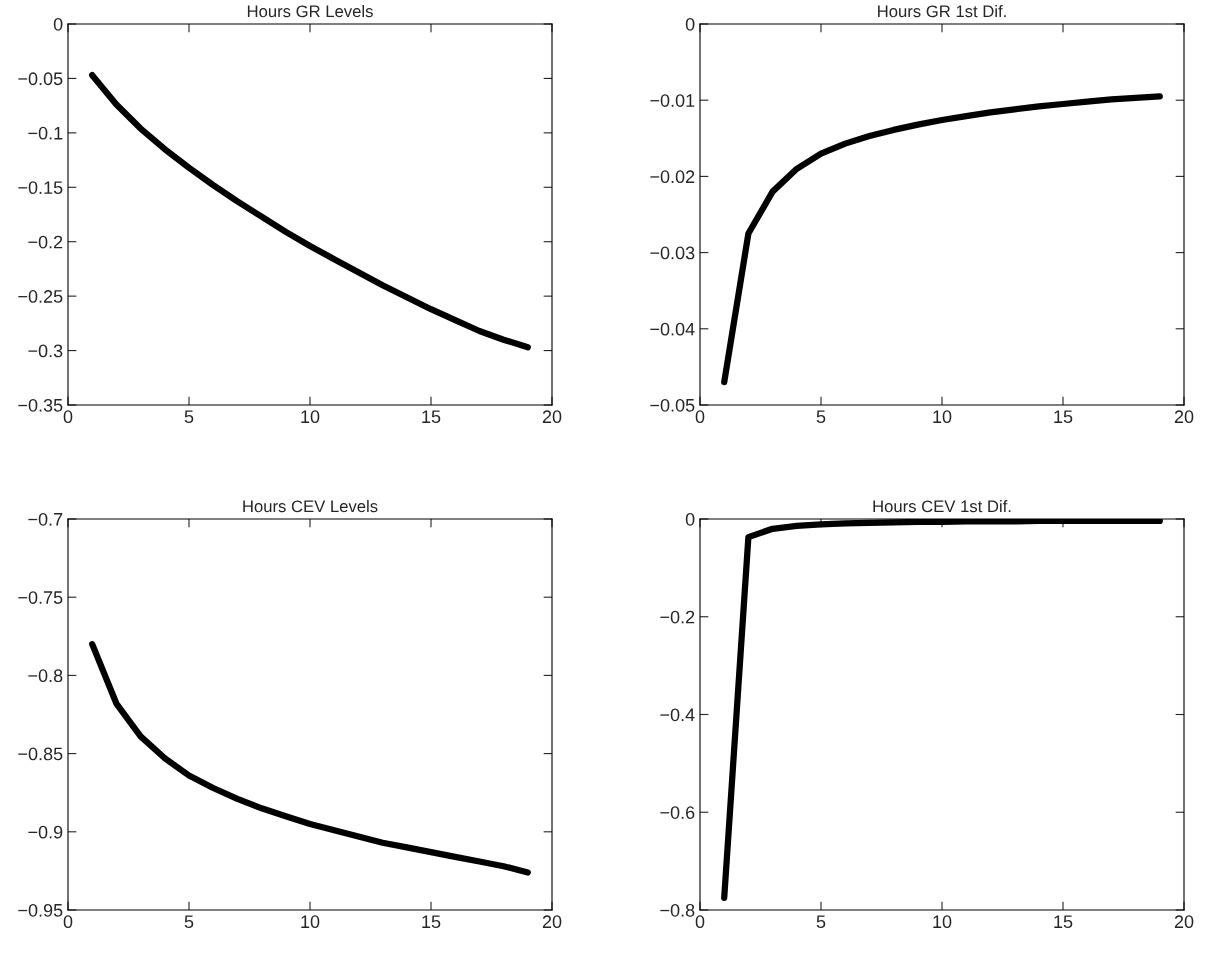  I want to click on chart-title: Hours GR 1st Dif., so click(942, 11).